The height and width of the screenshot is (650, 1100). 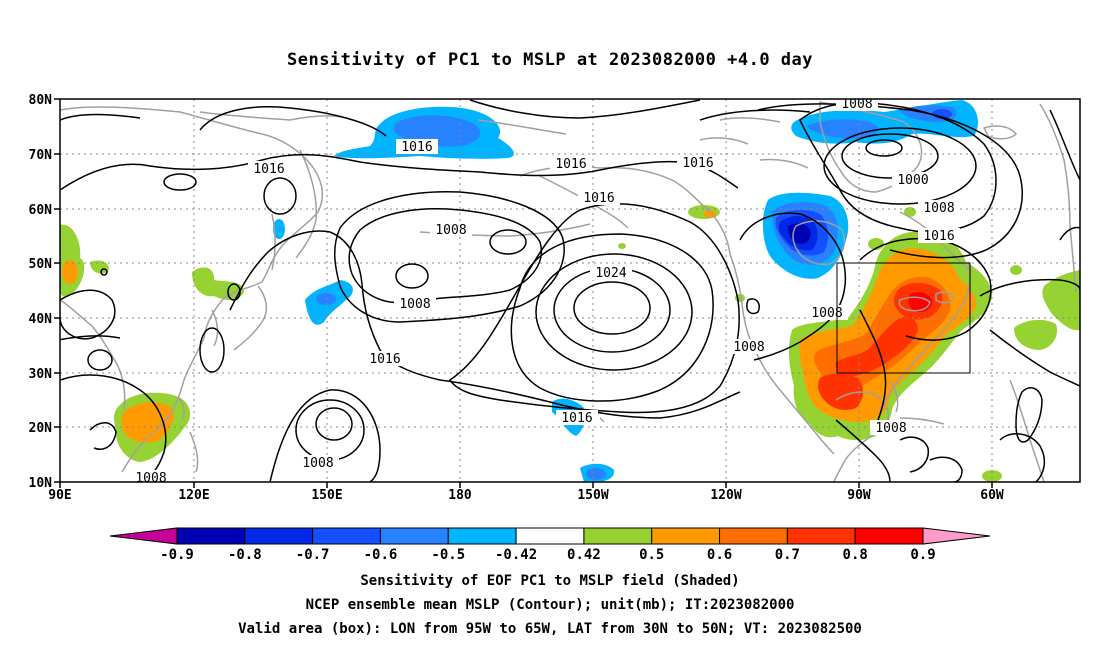 What do you see at coordinates (787, 555) in the screenshot?
I see `colorbar-label: 0.7` at bounding box center [787, 555].